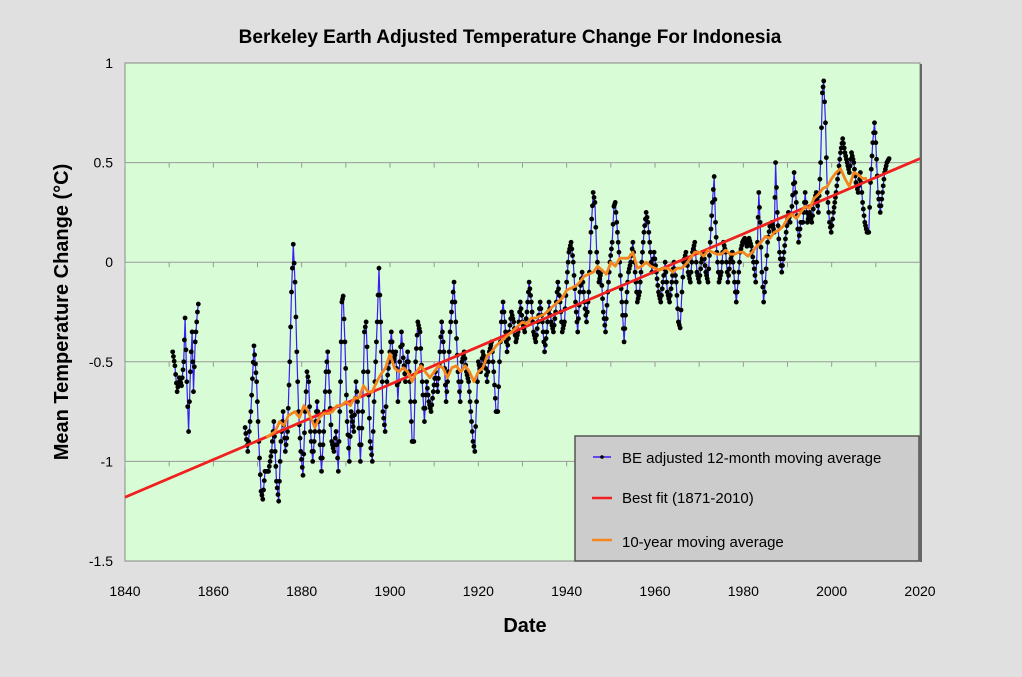 The width and height of the screenshot is (1022, 677). Describe the element at coordinates (831, 591) in the screenshot. I see `x-tick-label: 2000` at that location.